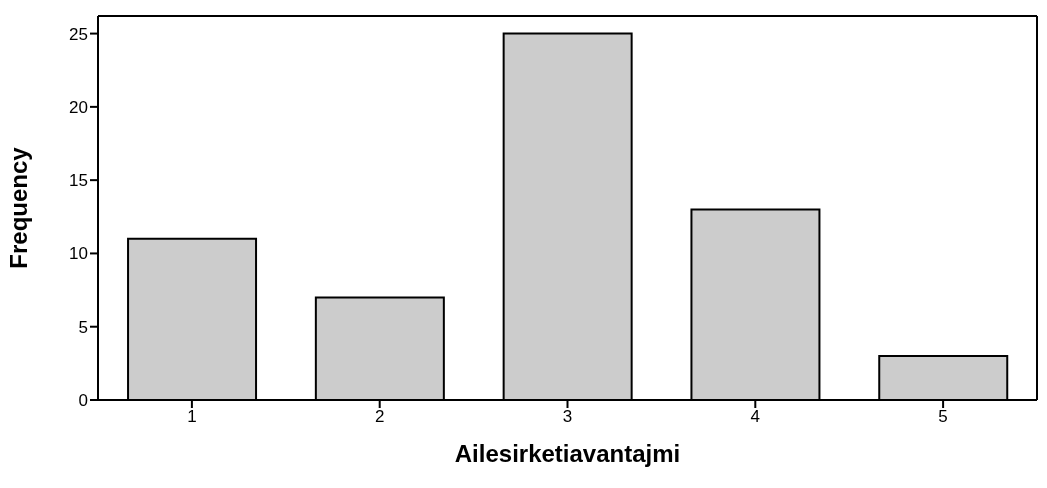 The image size is (1047, 488). I want to click on x-tick-label: 5, so click(943, 417).